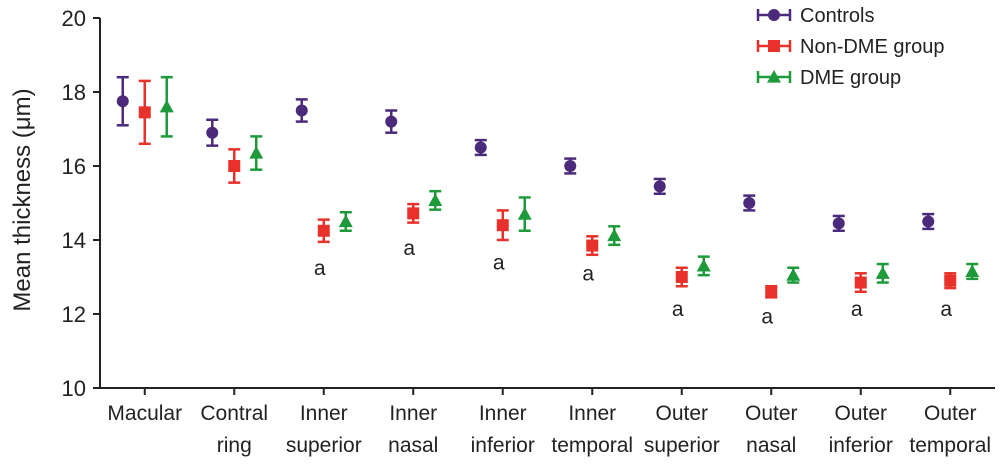 This screenshot has height=471, width=1004. I want to click on x-tick-label: Macular, so click(144, 413).